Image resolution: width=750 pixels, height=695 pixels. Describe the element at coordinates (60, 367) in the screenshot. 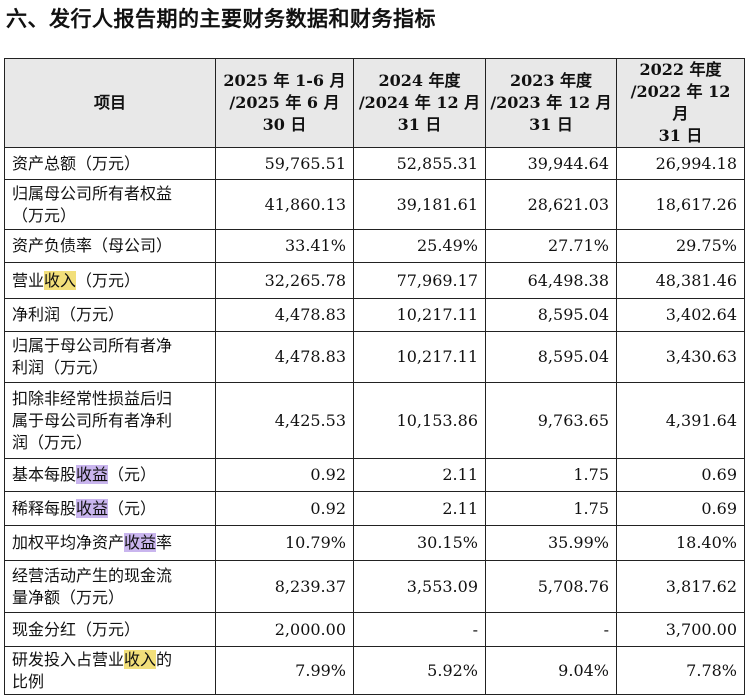

I see `row-label-line: 利润（万元）` at that location.